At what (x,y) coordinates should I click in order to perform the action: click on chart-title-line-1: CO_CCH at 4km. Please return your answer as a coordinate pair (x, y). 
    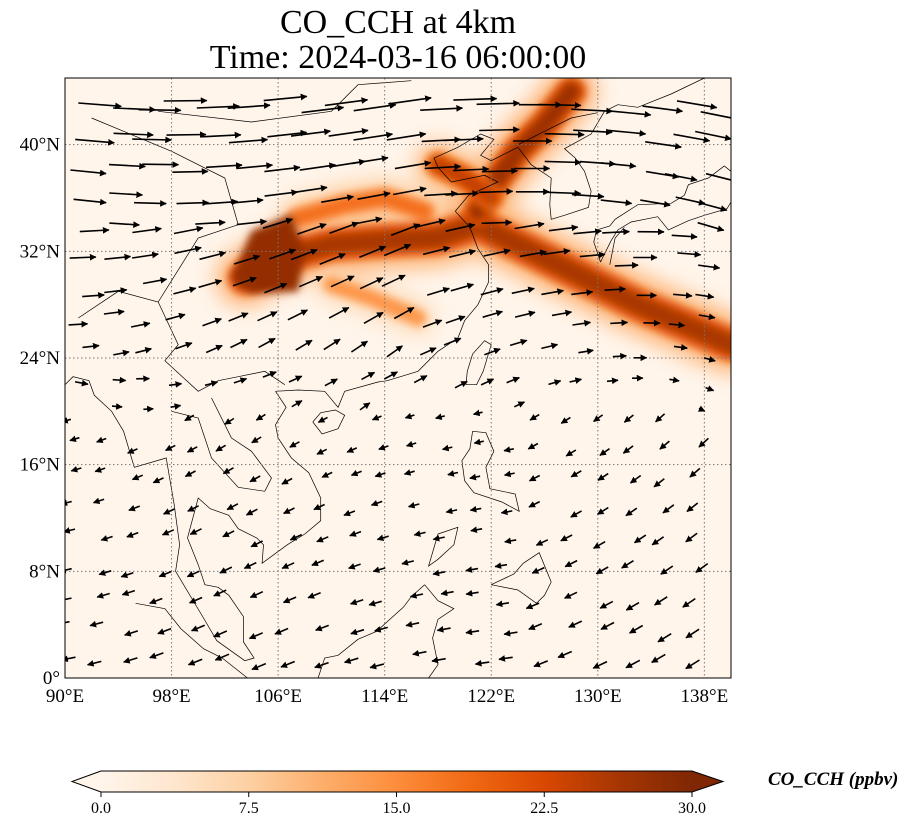
    Looking at the image, I should click on (398, 22).